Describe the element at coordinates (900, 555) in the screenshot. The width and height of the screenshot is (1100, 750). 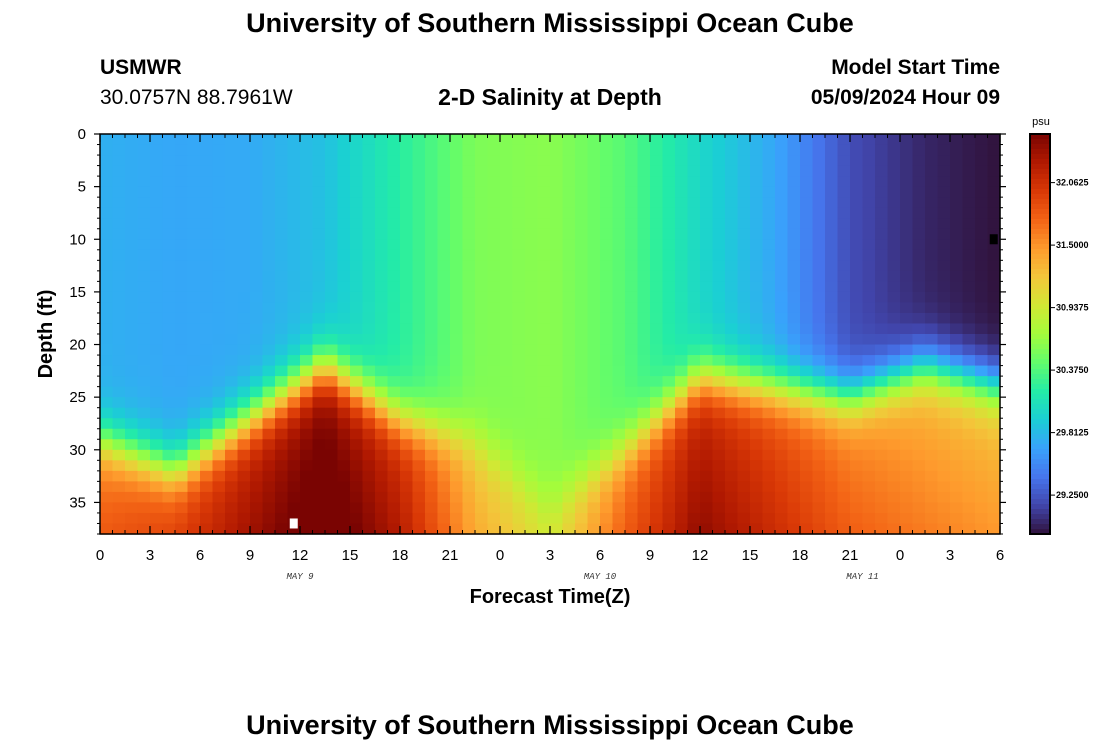
I see `x-tick-label: 0` at that location.